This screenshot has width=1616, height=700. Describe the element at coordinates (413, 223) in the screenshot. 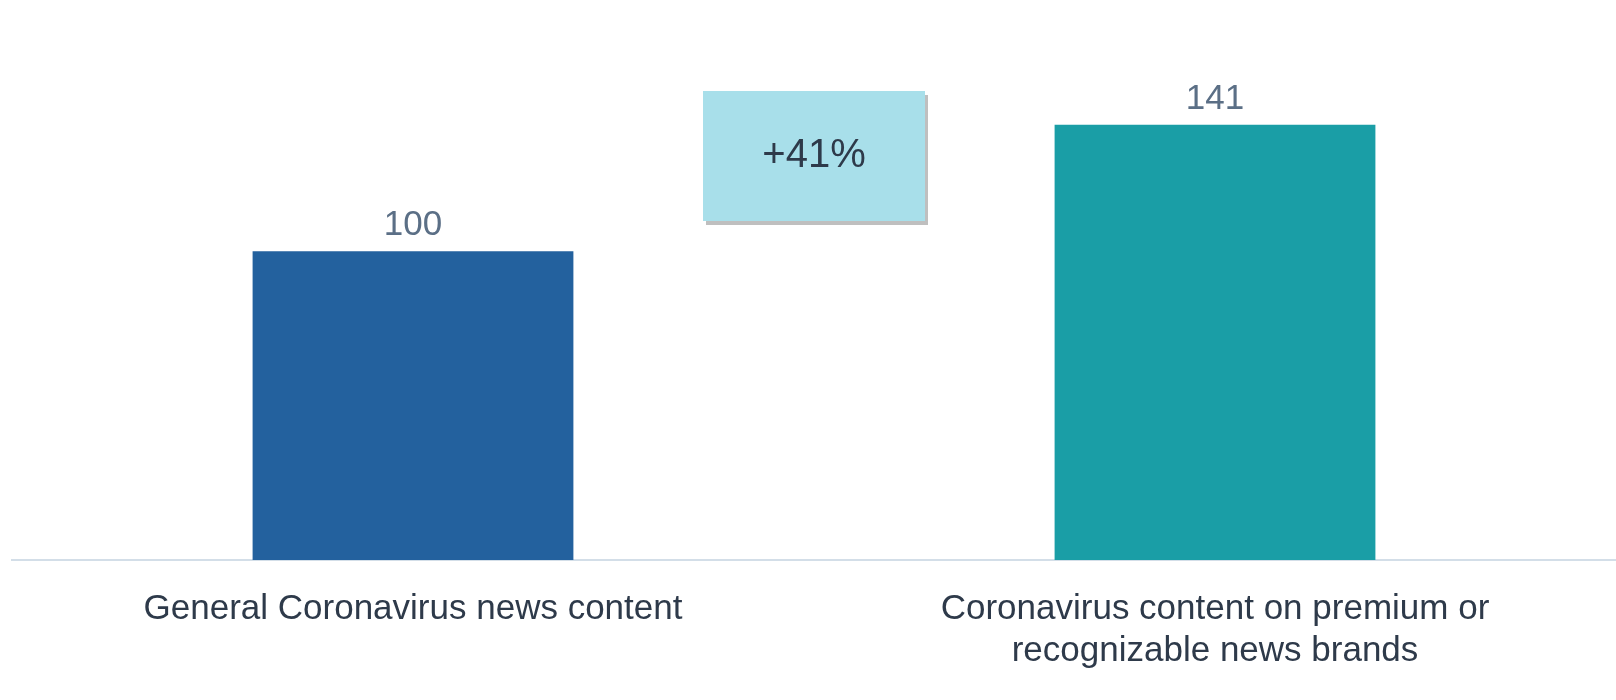

I see `data-label: 100` at that location.